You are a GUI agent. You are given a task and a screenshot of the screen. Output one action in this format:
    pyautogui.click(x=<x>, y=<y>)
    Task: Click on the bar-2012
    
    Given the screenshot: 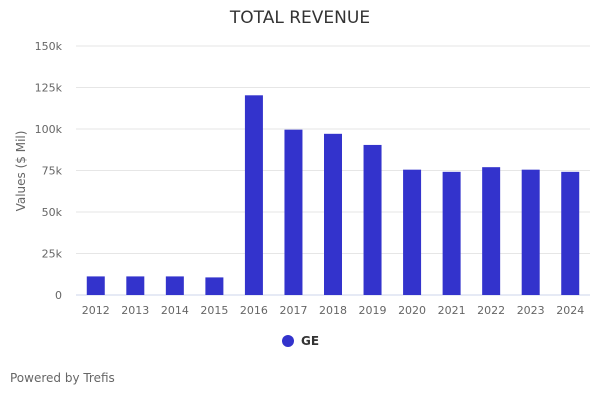 What is the action you would take?
    pyautogui.click(x=95, y=285)
    